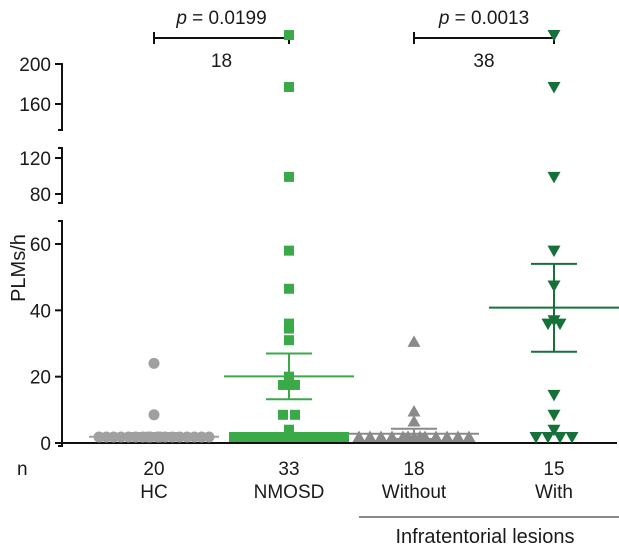 This screenshot has width=619, height=547. What do you see at coordinates (221, 40) in the screenshot?
I see `comparison-hc-vs-nmosd: p = 0.0199 18` at bounding box center [221, 40].